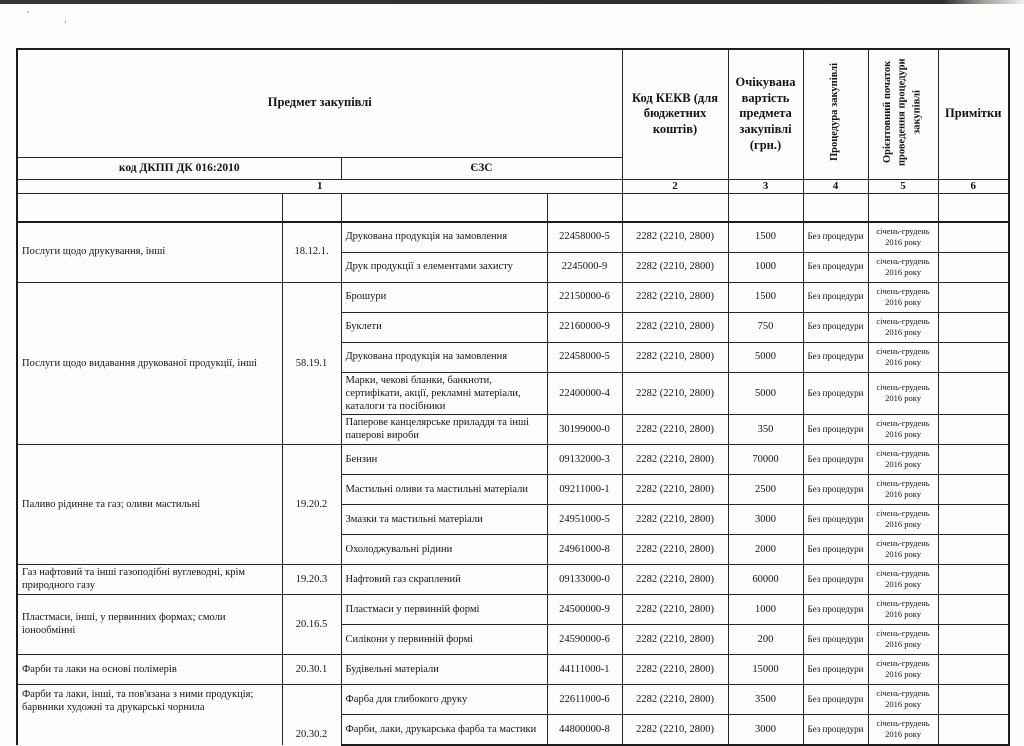  Describe the element at coordinates (973, 114) in the screenshot. I see `header-notes: Примітки` at that location.